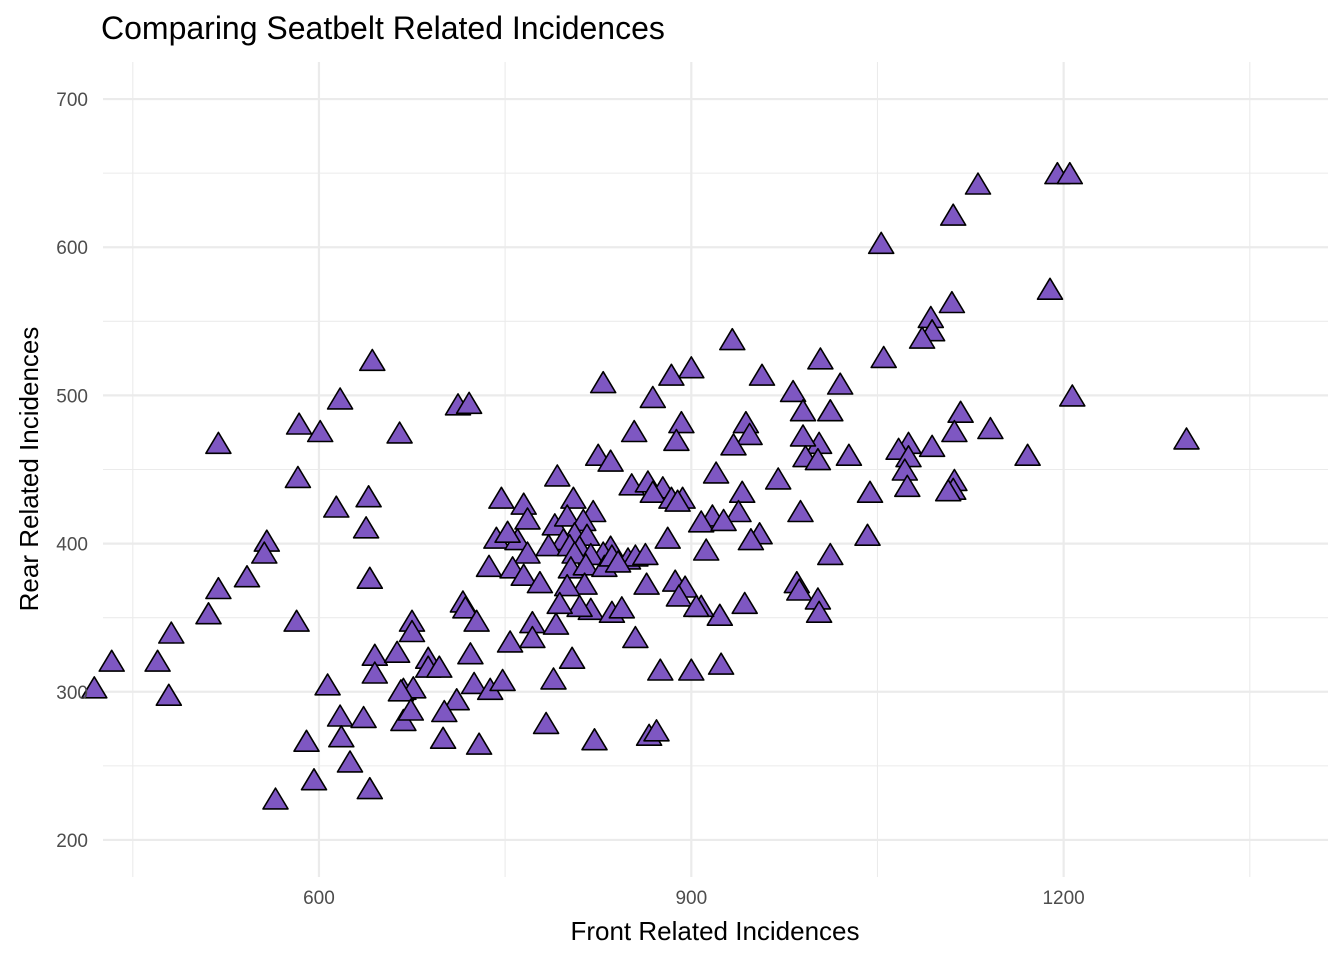 This screenshot has width=1344, height=960. What do you see at coordinates (319, 898) in the screenshot?
I see `x-tick-label: 600` at bounding box center [319, 898].